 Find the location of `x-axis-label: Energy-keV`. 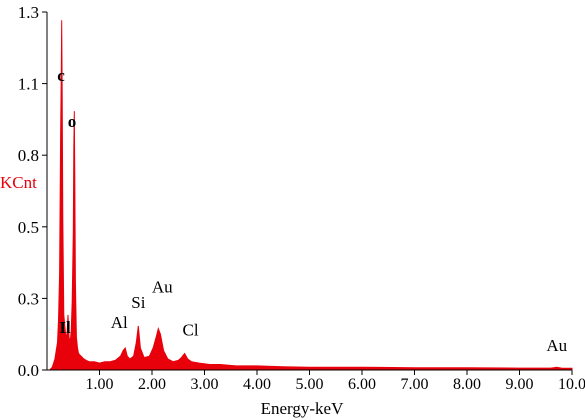

x-axis-label: Energy-keV is located at coordinates (302, 408).